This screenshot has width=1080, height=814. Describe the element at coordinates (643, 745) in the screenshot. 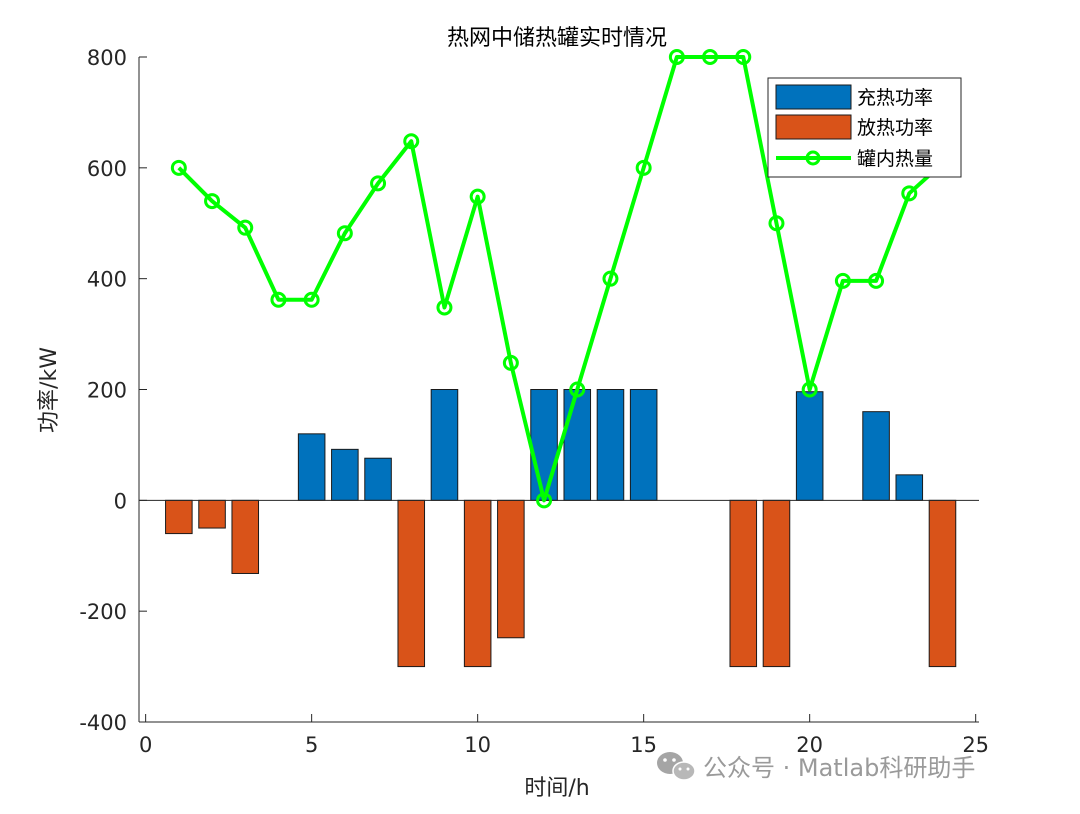

I see `x-tick-label: 15` at that location.